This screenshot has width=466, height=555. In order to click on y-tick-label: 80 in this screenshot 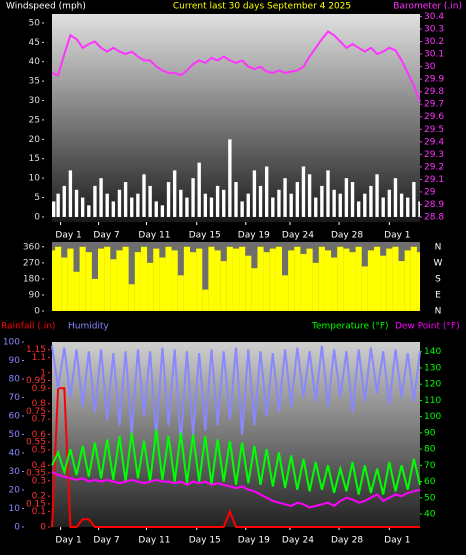, I will do `click(15, 380)`.